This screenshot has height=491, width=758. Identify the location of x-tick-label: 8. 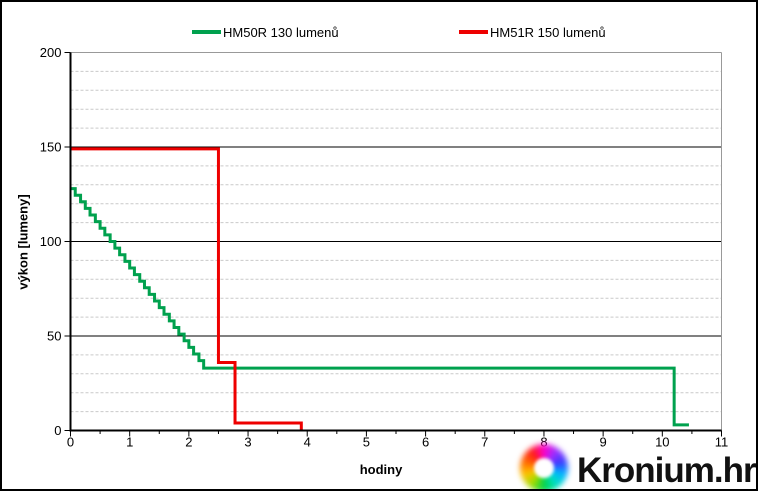
(543, 442).